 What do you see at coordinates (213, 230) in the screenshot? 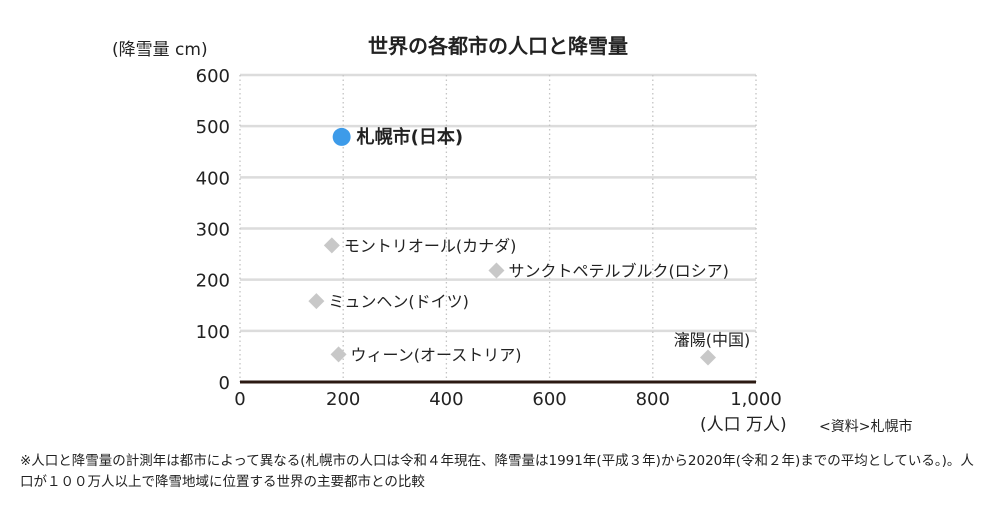
I see `y-tick-label: 300` at bounding box center [213, 230].